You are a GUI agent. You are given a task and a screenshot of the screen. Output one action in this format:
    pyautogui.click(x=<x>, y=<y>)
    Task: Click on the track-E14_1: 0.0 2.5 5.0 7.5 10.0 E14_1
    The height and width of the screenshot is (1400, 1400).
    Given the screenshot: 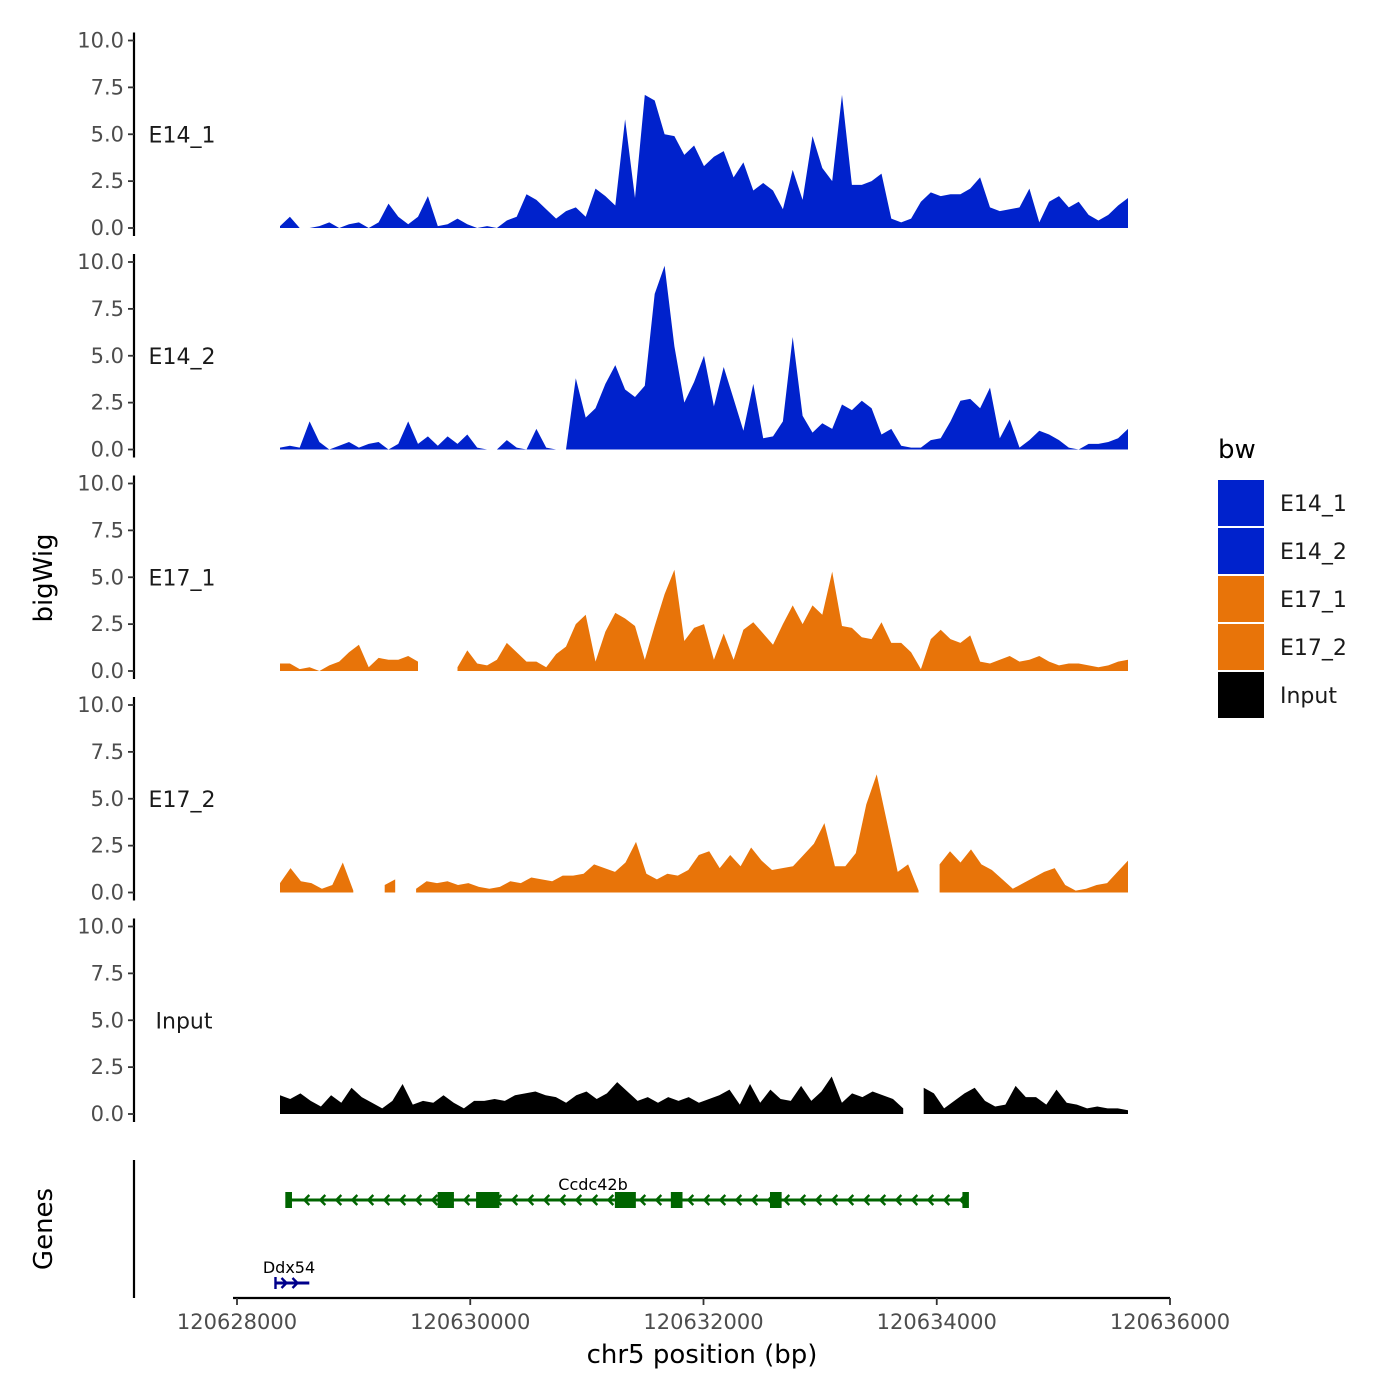 What is the action you would take?
    pyautogui.click(x=602, y=134)
    